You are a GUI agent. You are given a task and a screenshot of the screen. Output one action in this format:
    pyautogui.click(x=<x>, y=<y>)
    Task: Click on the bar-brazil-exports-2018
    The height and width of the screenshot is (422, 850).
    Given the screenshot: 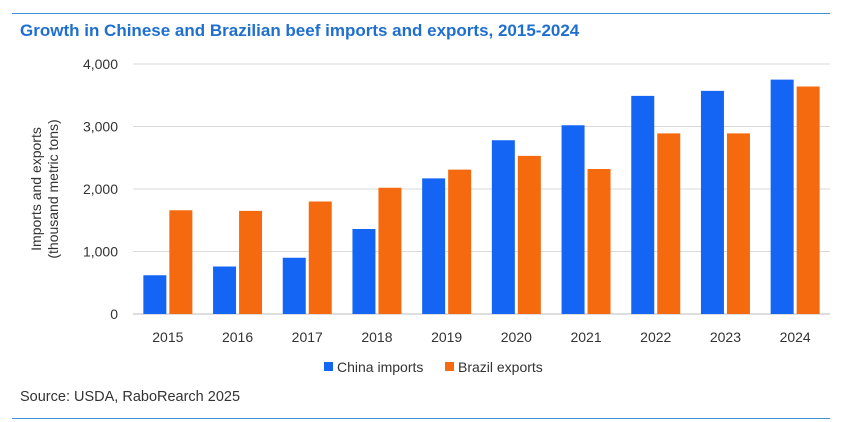 What is the action you would take?
    pyautogui.click(x=390, y=250)
    